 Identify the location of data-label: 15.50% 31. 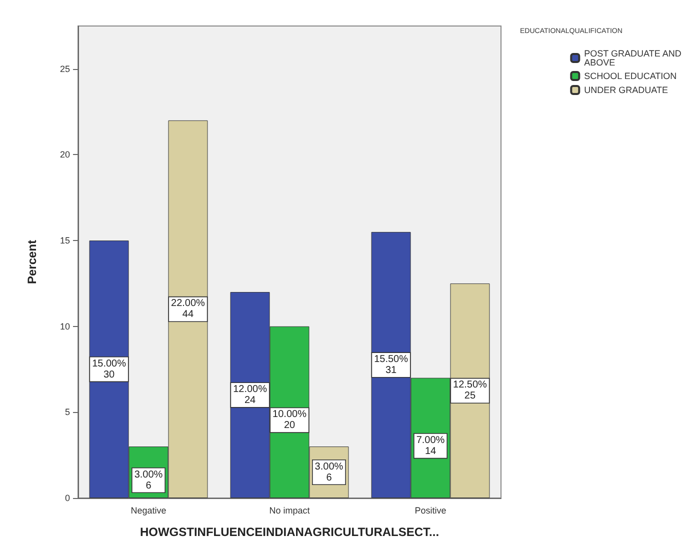
(391, 365).